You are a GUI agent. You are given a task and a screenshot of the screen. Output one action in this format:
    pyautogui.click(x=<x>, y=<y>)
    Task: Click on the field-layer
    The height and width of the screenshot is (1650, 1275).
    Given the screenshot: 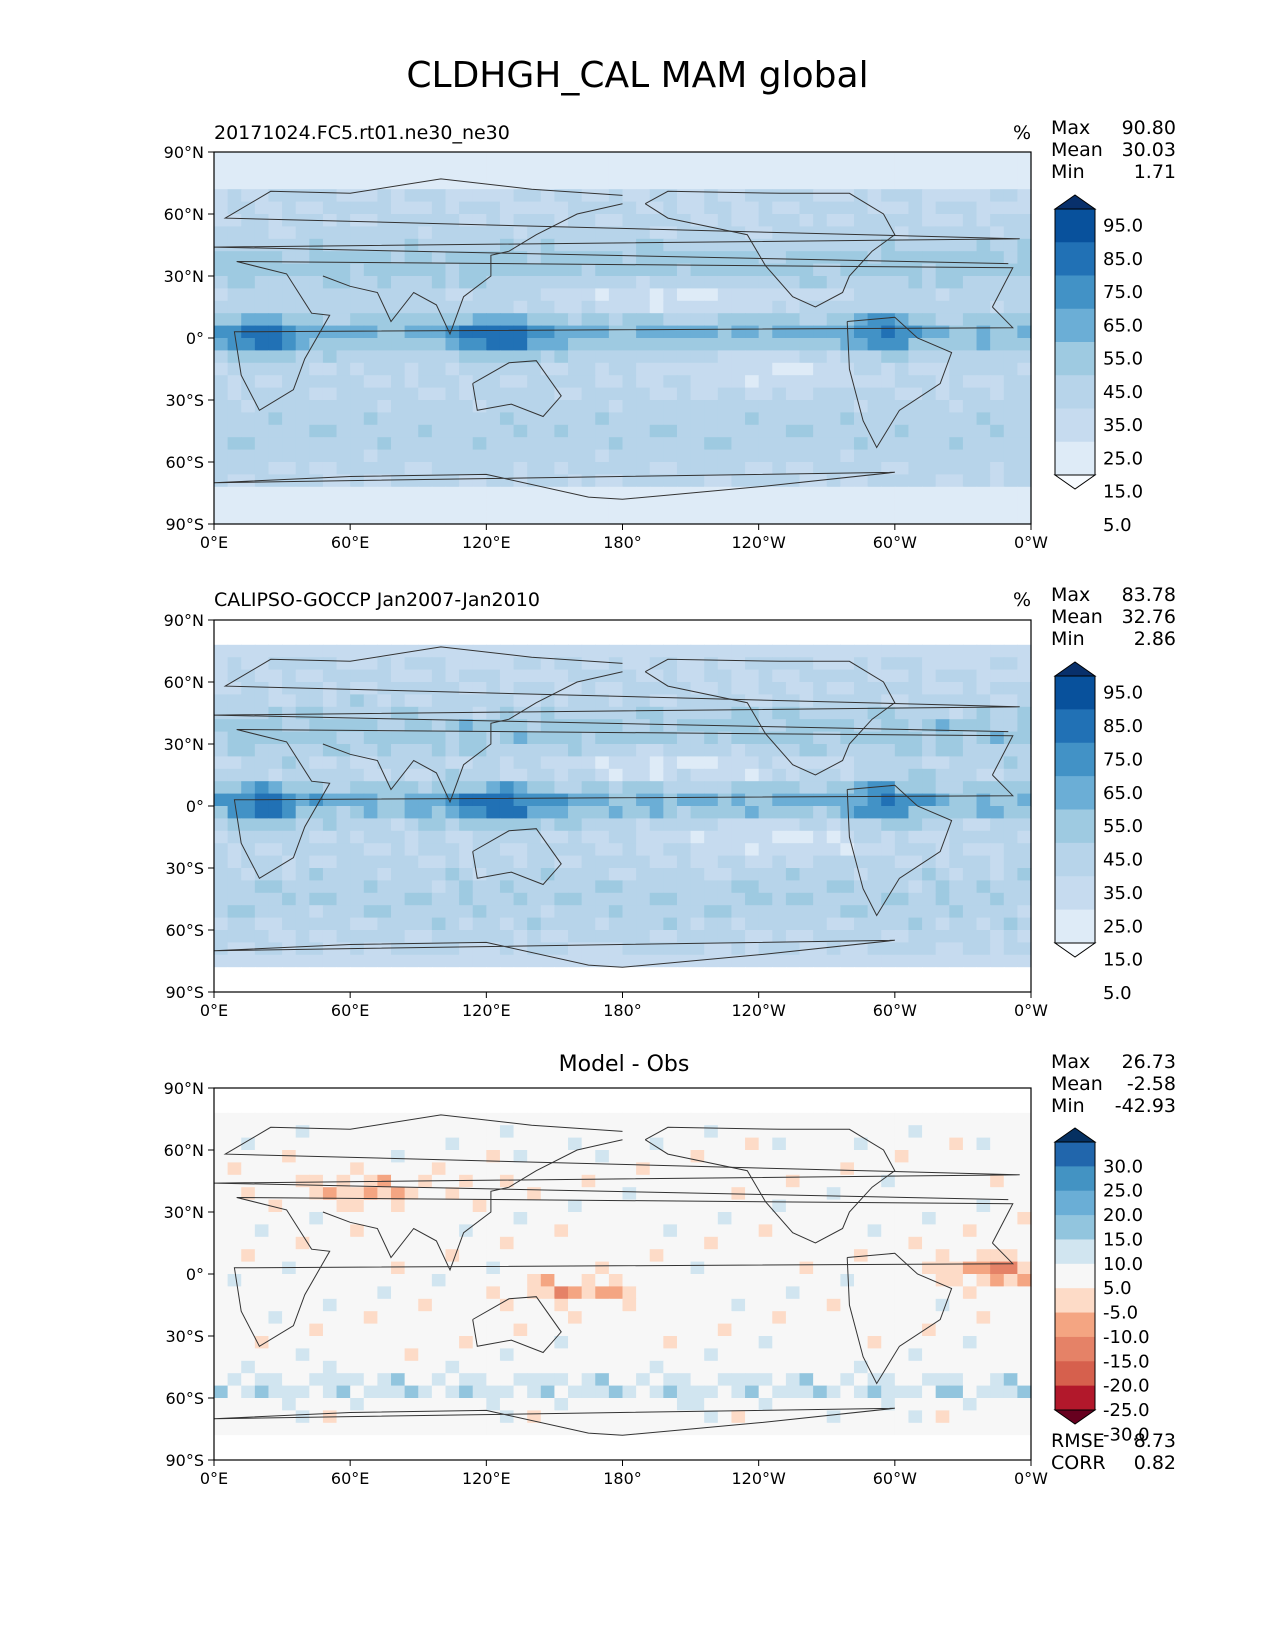 What is the action you would take?
    pyautogui.click(x=623, y=1274)
    